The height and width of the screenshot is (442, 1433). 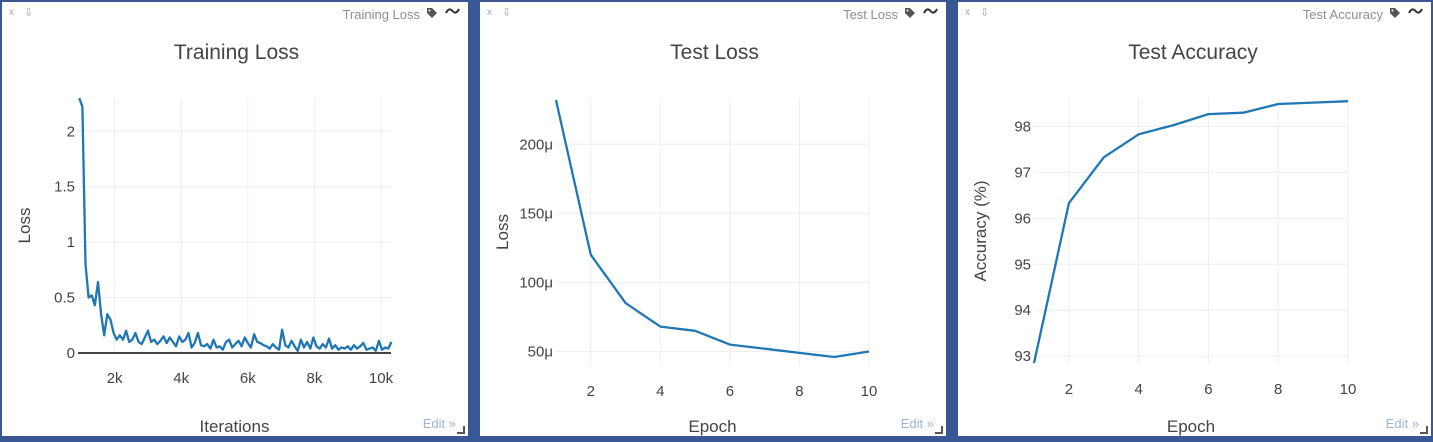 I want to click on window-title: Training Loss, so click(x=381, y=14).